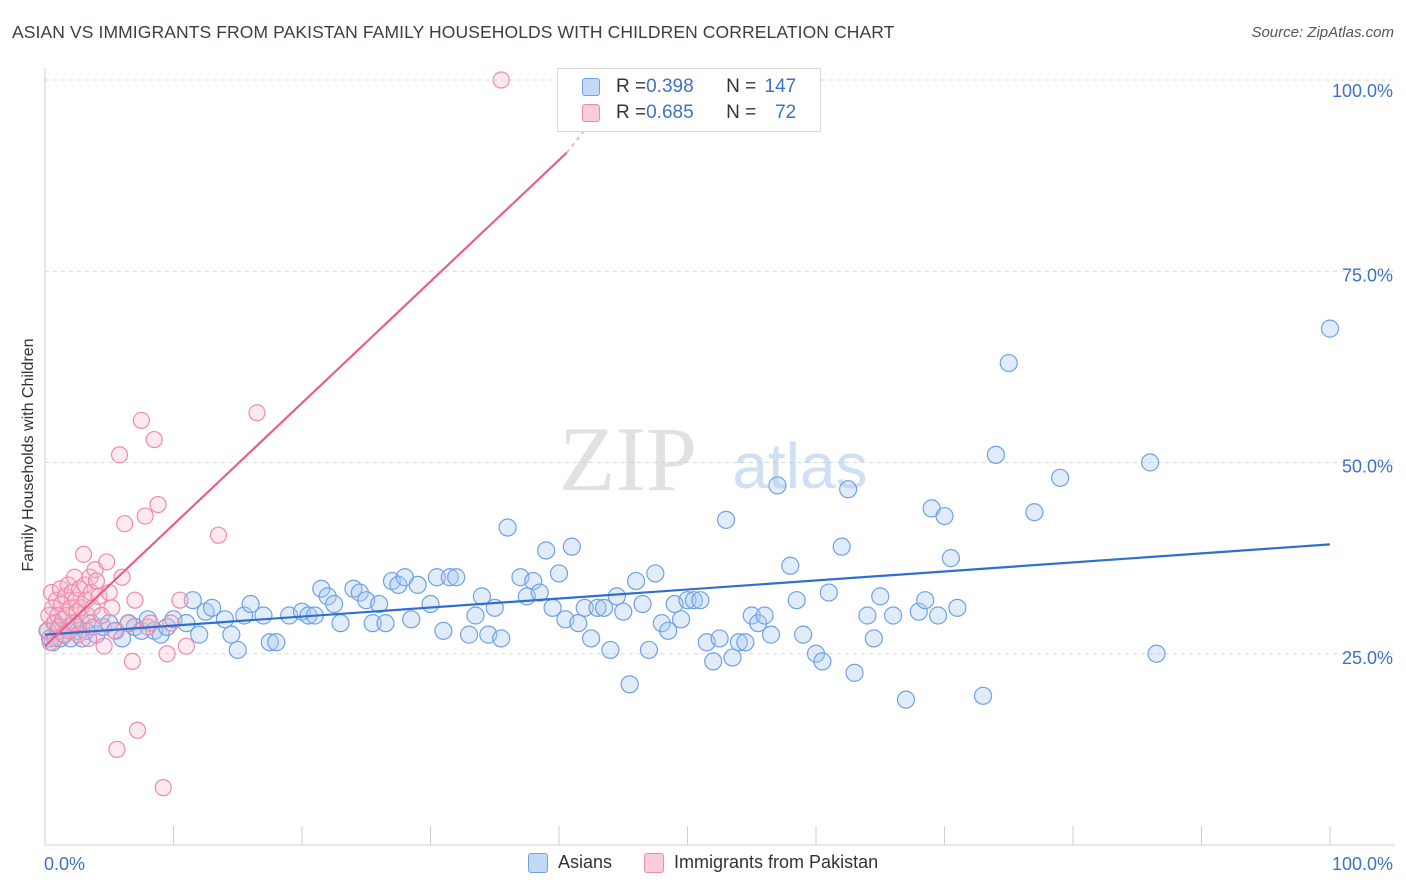 Image resolution: width=1406 pixels, height=892 pixels. What do you see at coordinates (591, 87) in the screenshot?
I see `legend-swatch-asians` at bounding box center [591, 87].